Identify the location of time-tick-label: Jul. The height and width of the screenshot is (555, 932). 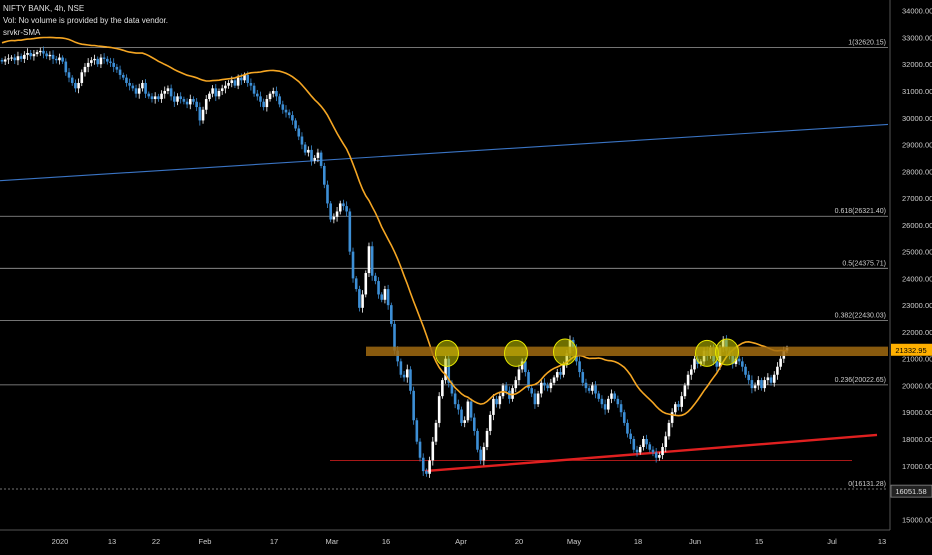
(832, 541).